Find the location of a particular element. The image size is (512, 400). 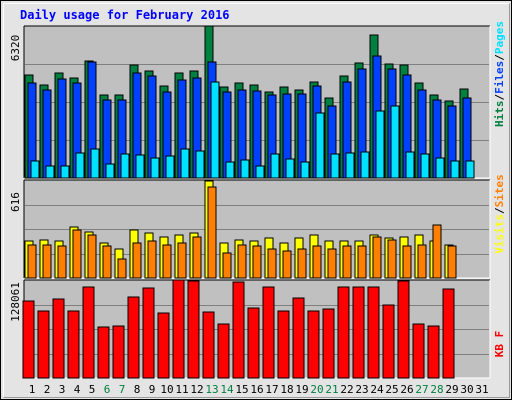

legend-hits-files-pages: Hits/Files/Pages is located at coordinates (499, 74).